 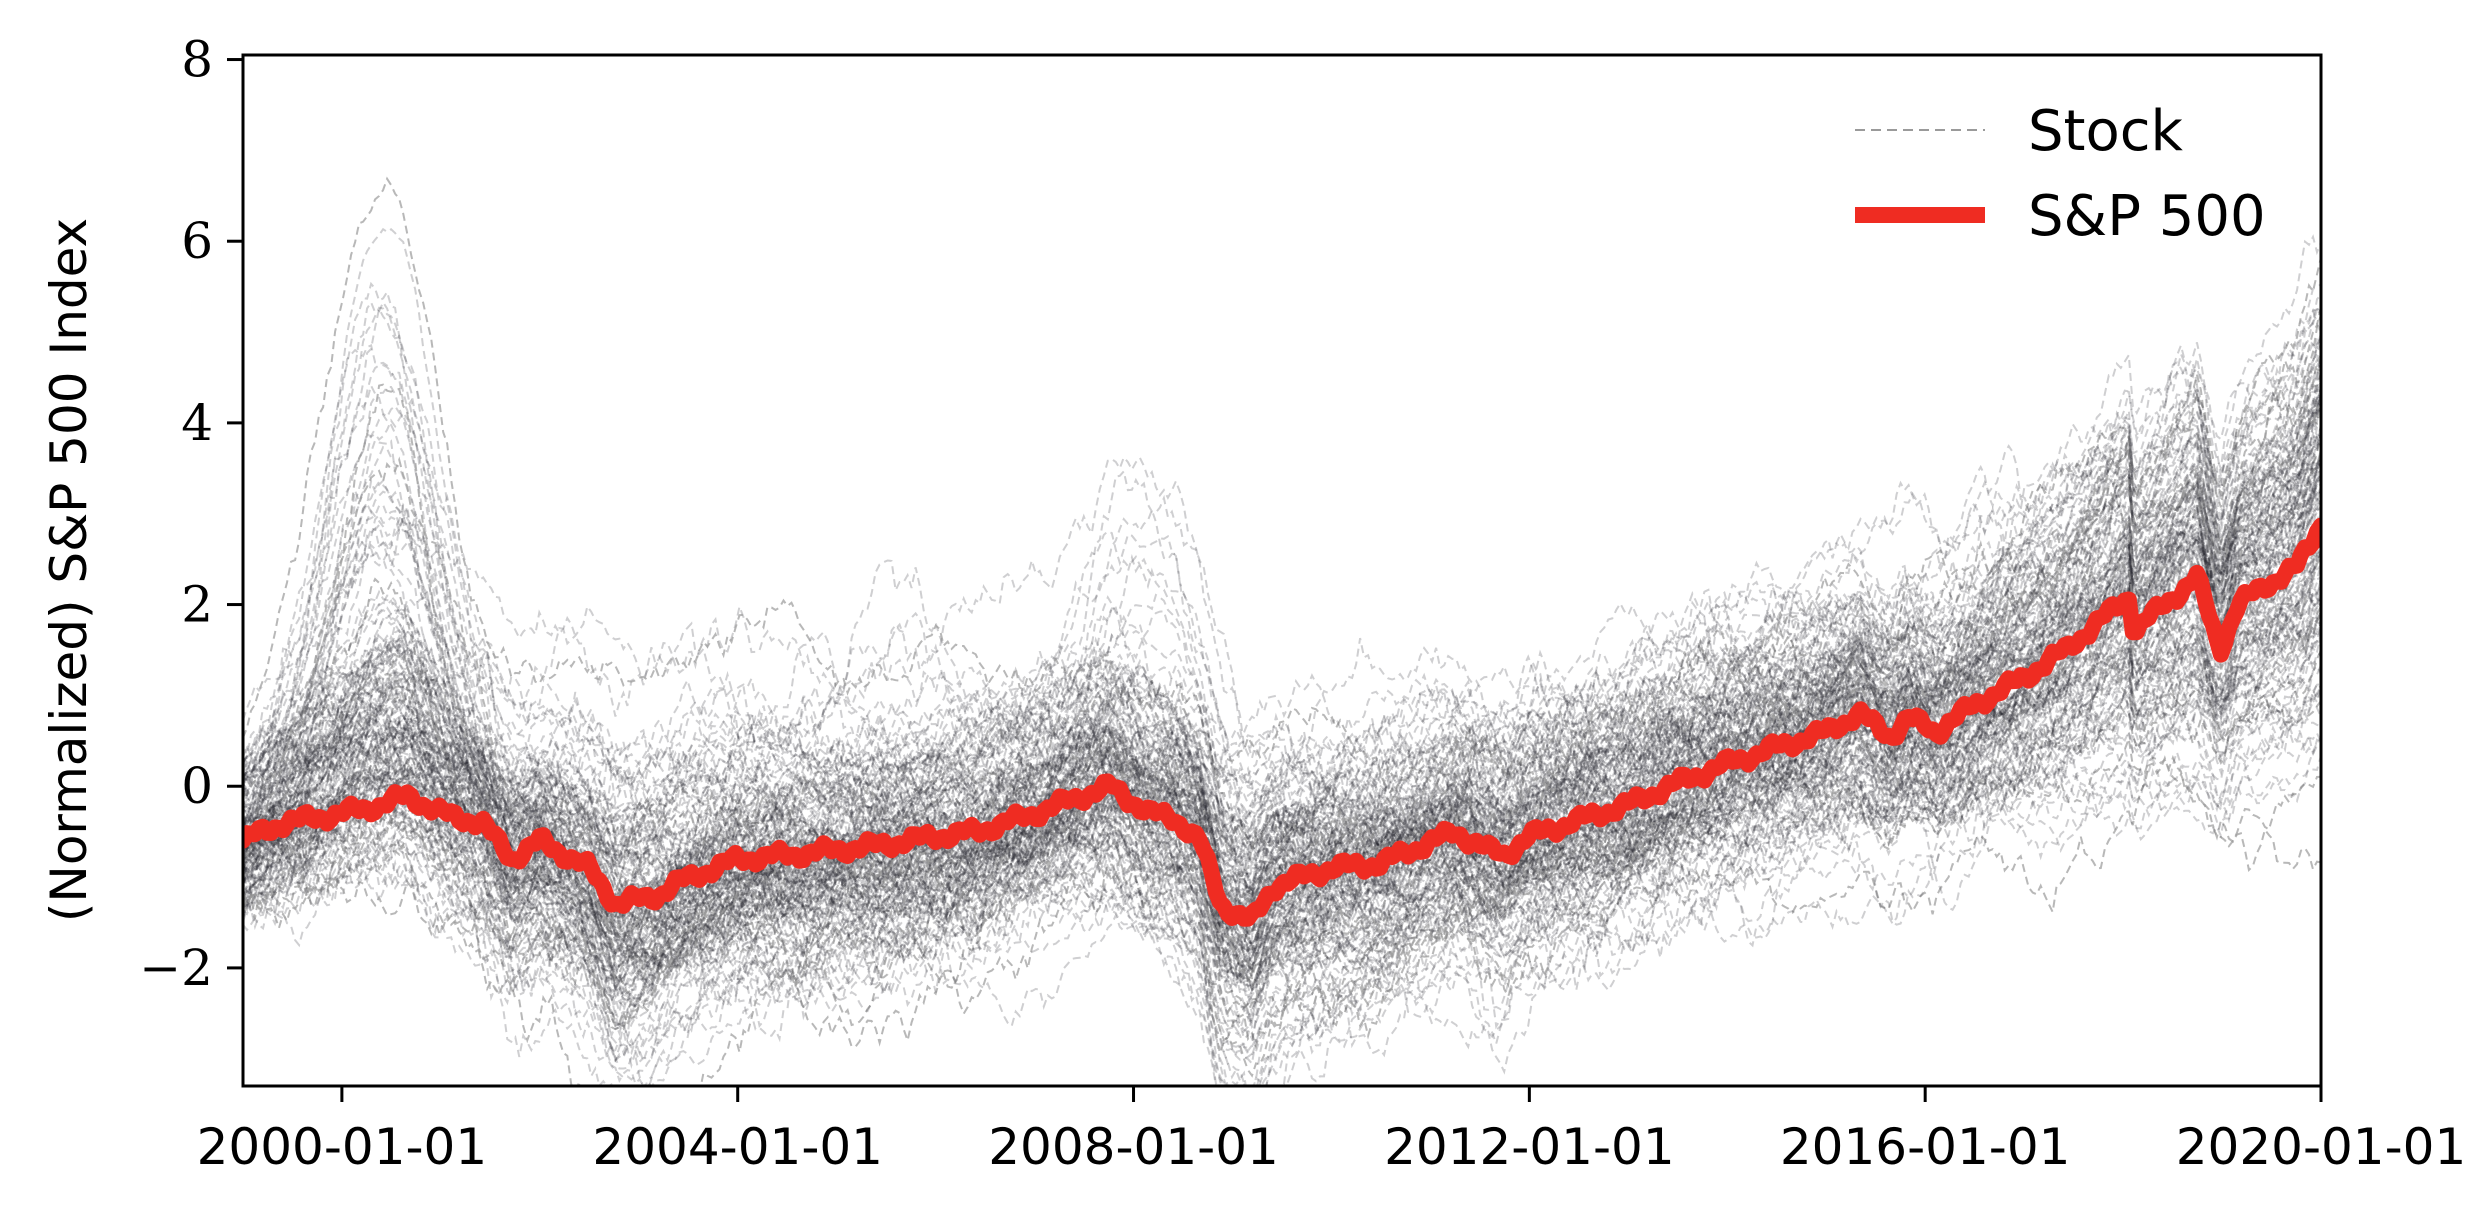 What do you see at coordinates (176, 968) in the screenshot?
I see `y-tick-label: −2` at bounding box center [176, 968].